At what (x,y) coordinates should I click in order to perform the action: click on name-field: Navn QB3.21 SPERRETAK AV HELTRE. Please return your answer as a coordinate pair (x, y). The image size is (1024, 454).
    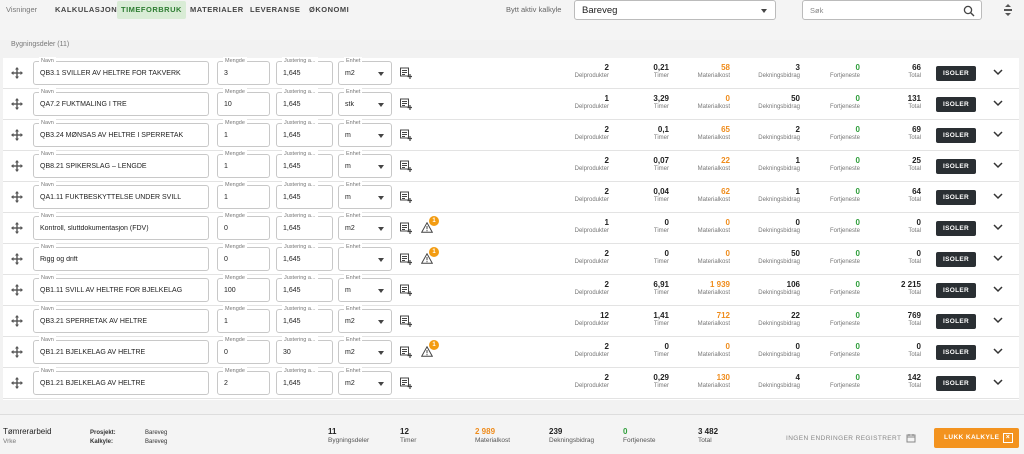
    Looking at the image, I should click on (121, 319).